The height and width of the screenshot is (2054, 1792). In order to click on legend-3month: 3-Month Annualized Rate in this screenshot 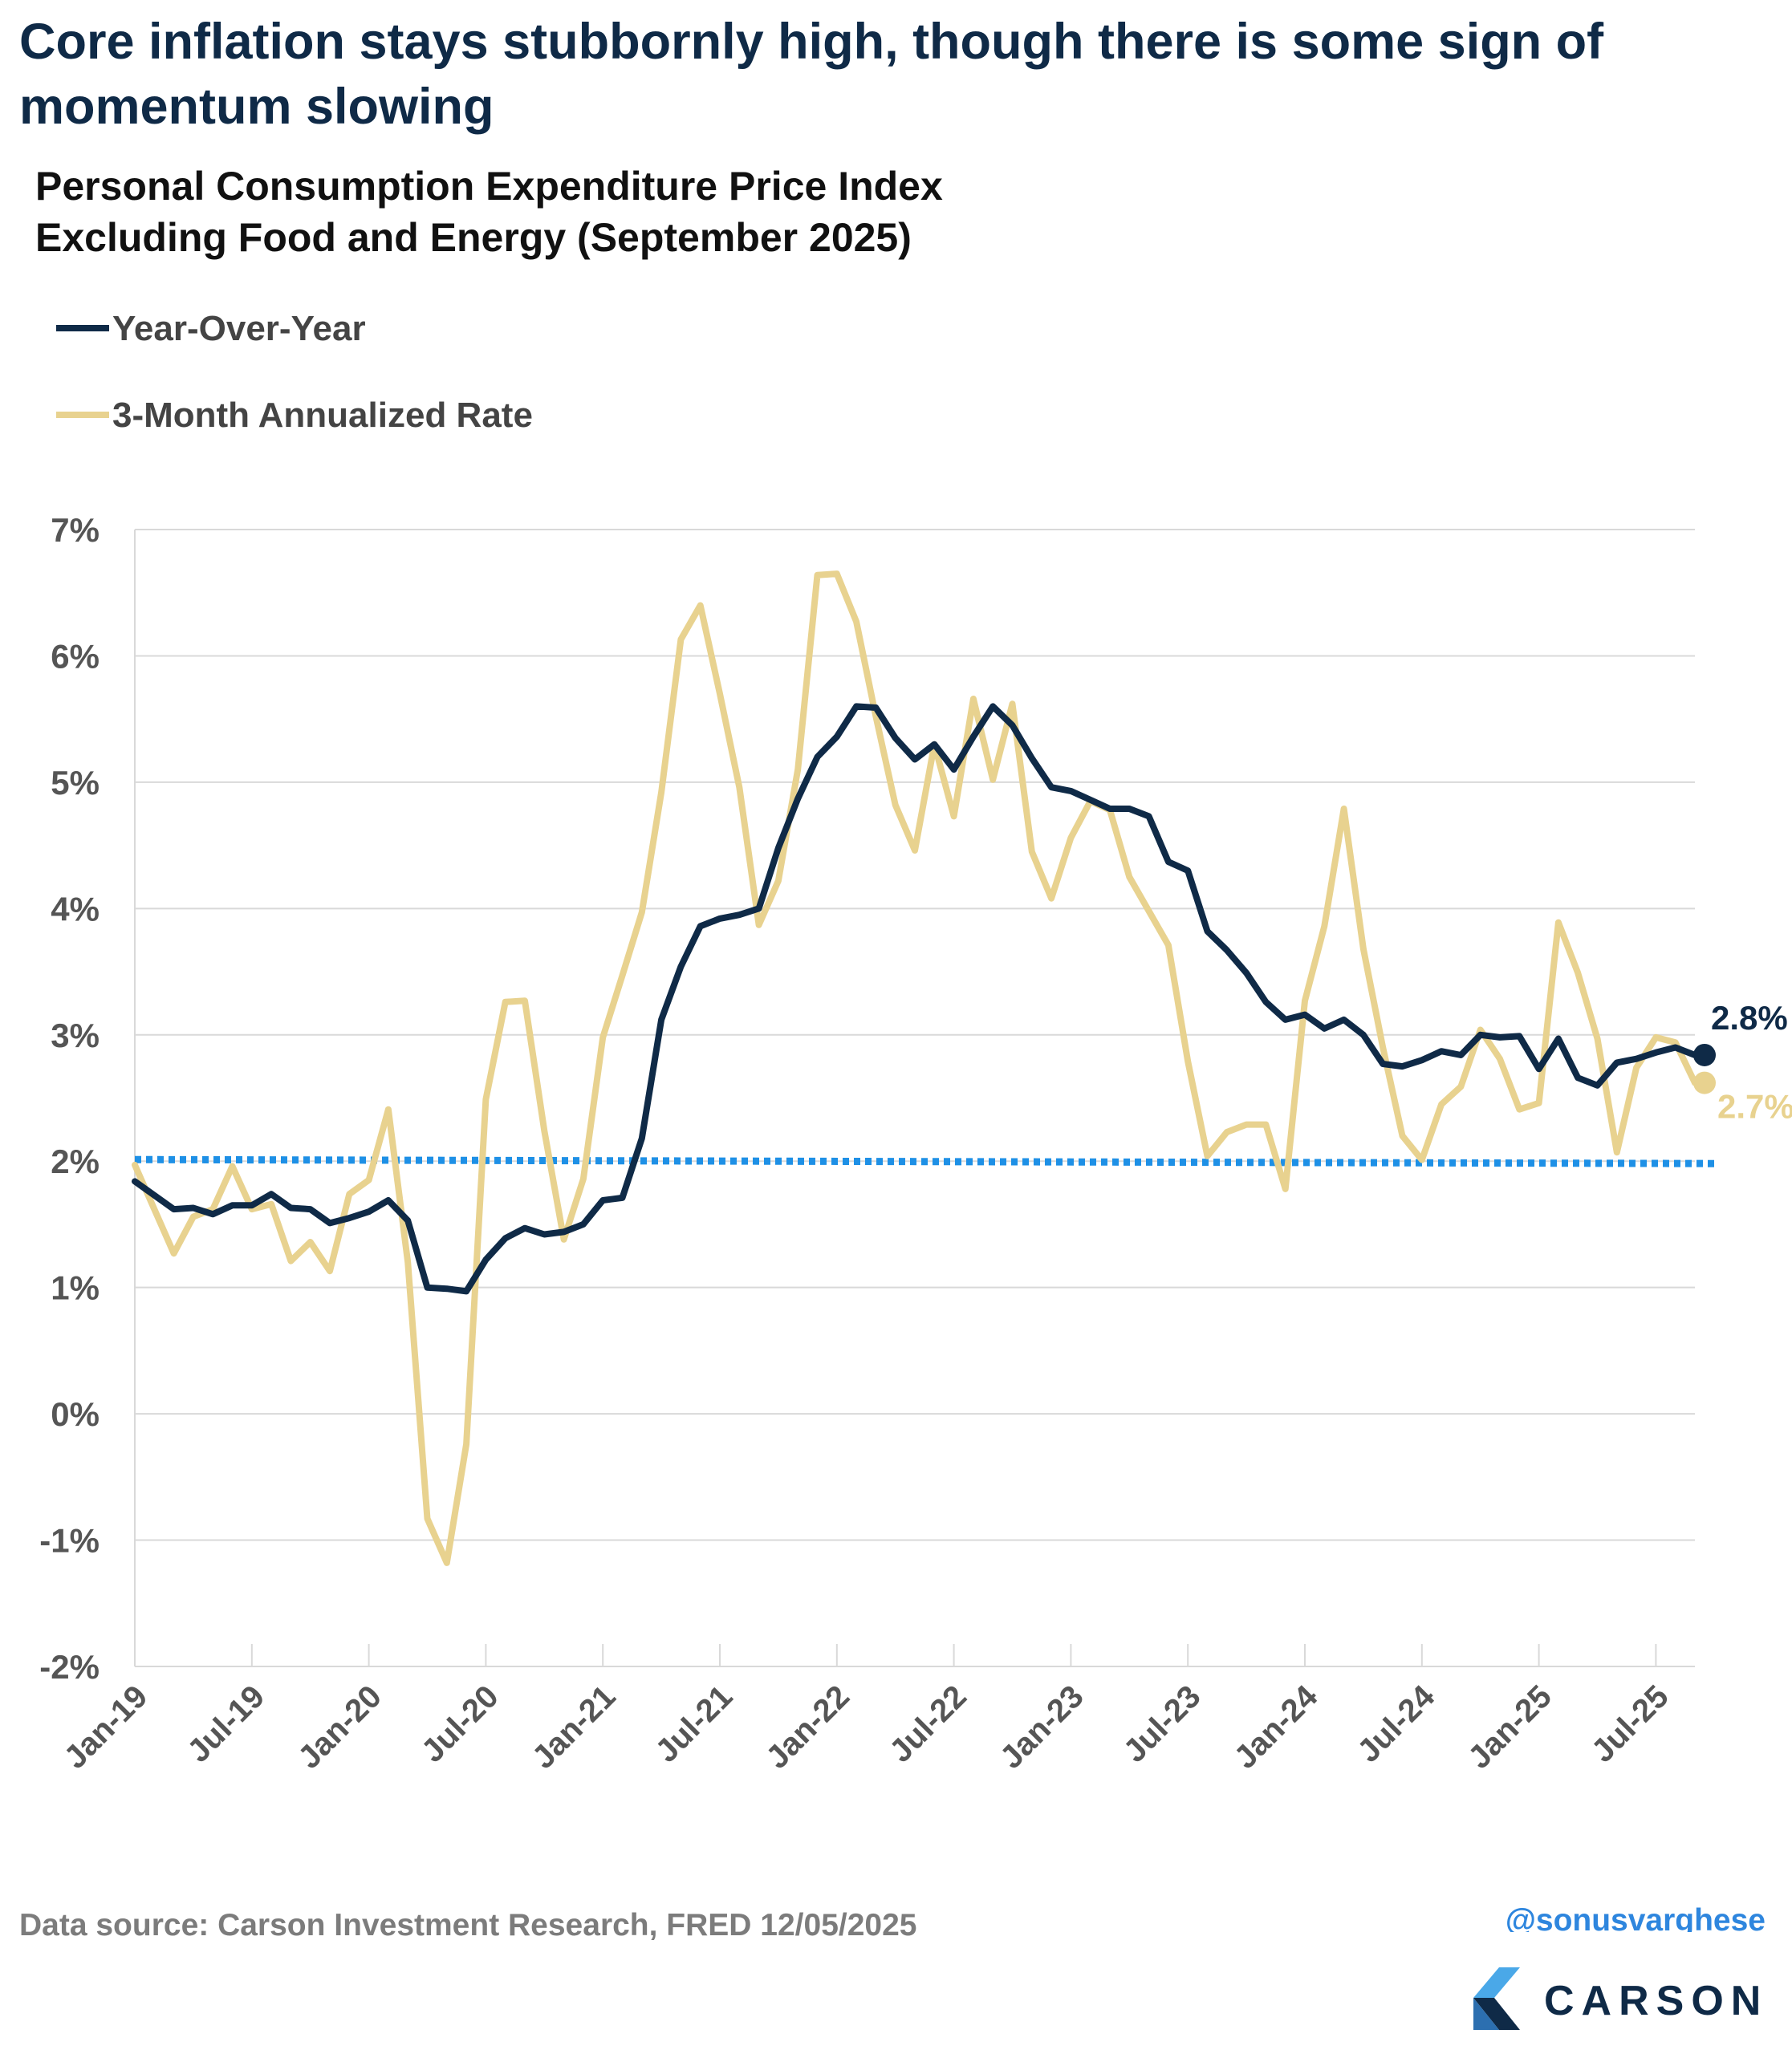, I will do `click(294, 416)`.